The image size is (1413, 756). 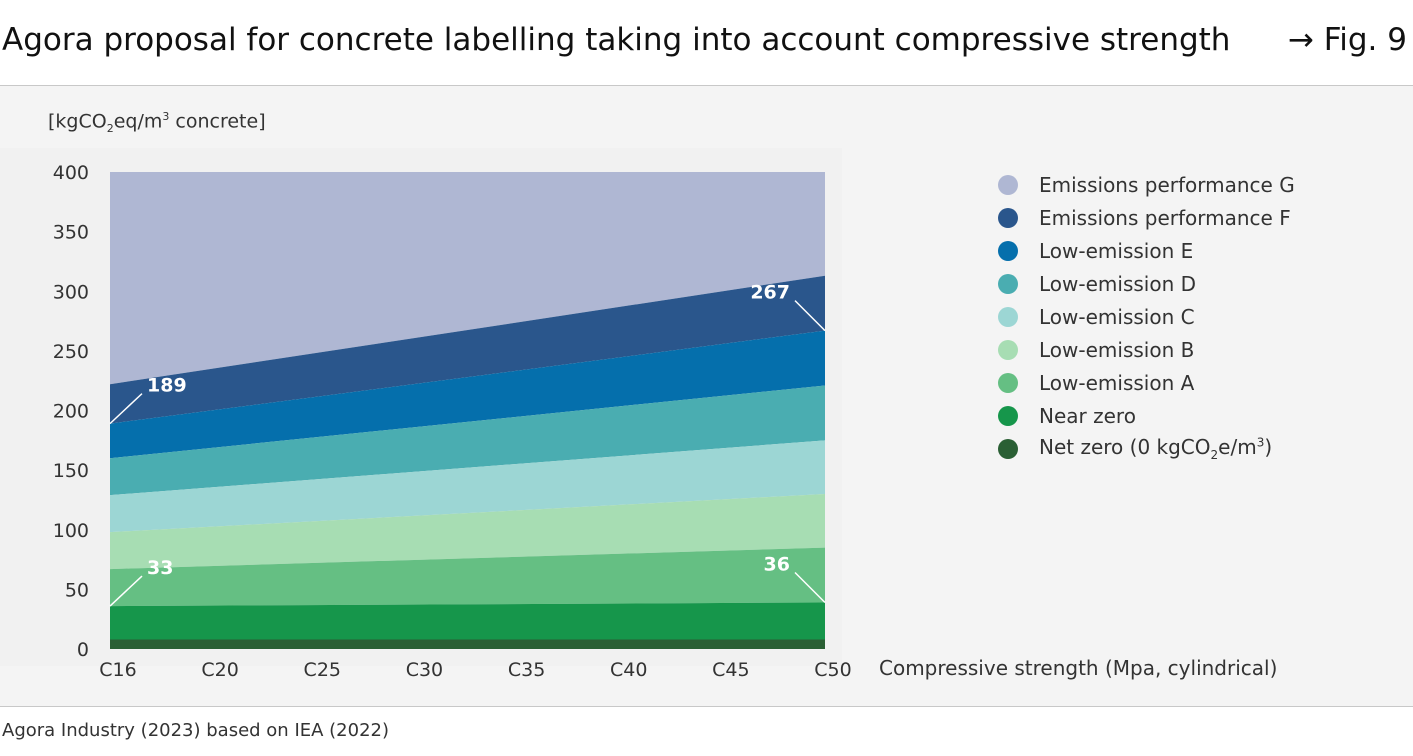 I want to click on y-tick-label: 100, so click(x=71, y=531).